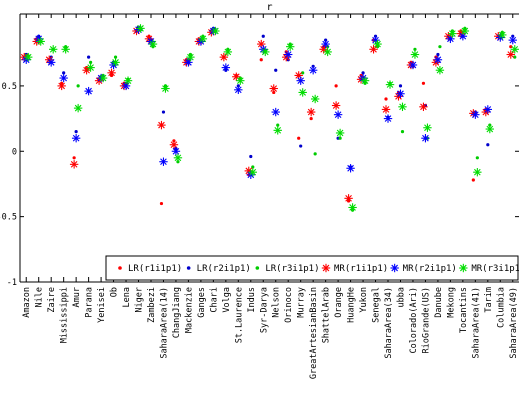 The width and height of the screenshot is (519, 400). Describe the element at coordinates (214, 300) in the screenshot. I see `x-tick-label: Chari` at that location.